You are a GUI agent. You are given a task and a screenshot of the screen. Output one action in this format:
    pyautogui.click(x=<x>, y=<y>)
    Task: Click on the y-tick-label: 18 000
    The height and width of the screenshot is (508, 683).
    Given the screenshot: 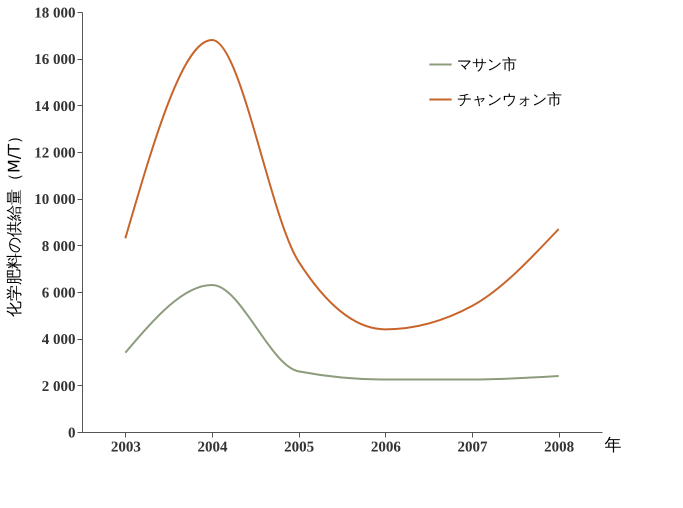 What is the action you would take?
    pyautogui.click(x=55, y=14)
    